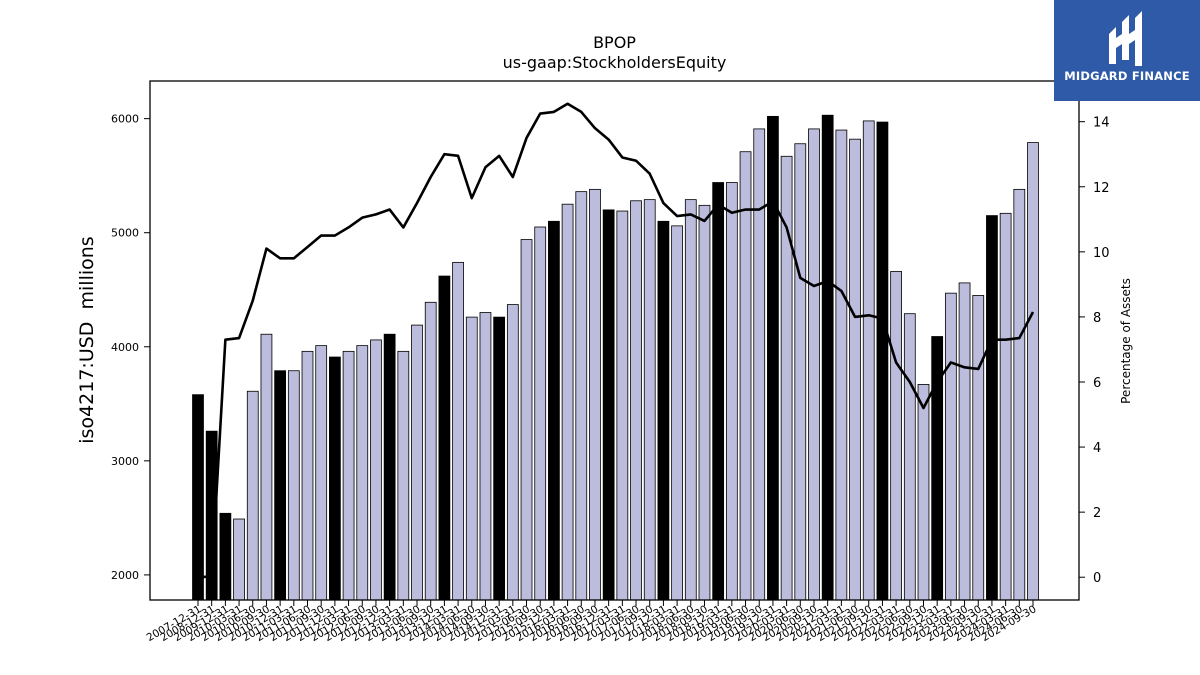 The image size is (1200, 675). I want to click on y2-tick-label: 6, so click(1097, 383).